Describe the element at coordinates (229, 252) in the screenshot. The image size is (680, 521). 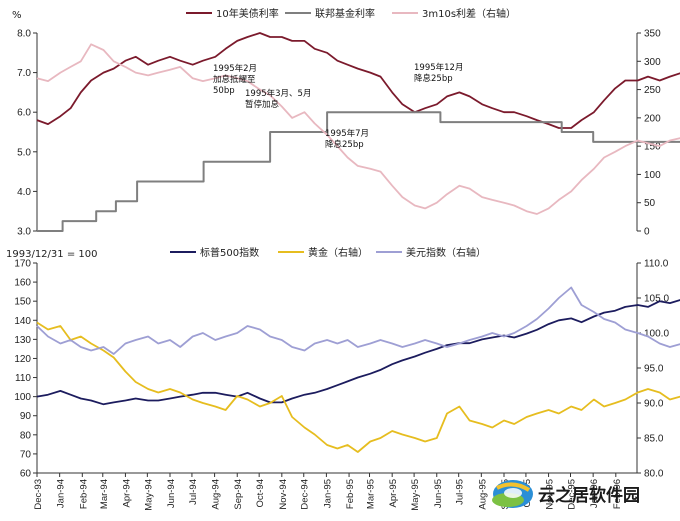
I see `legend-label-sp500: 标普500指数` at that location.